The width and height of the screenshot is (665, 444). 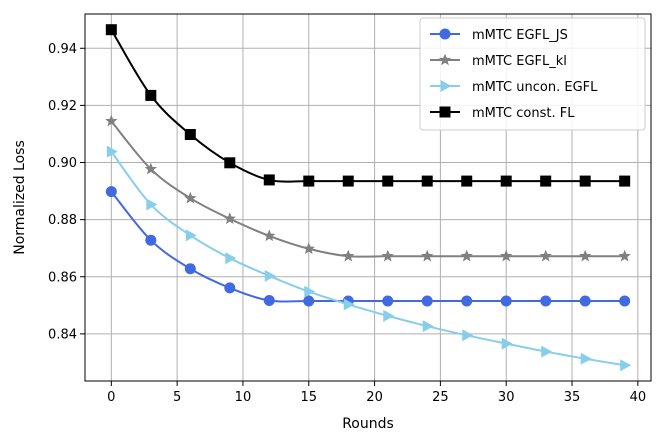 What do you see at coordinates (62, 334) in the screenshot?
I see `y-tick-label: 0.84` at bounding box center [62, 334].